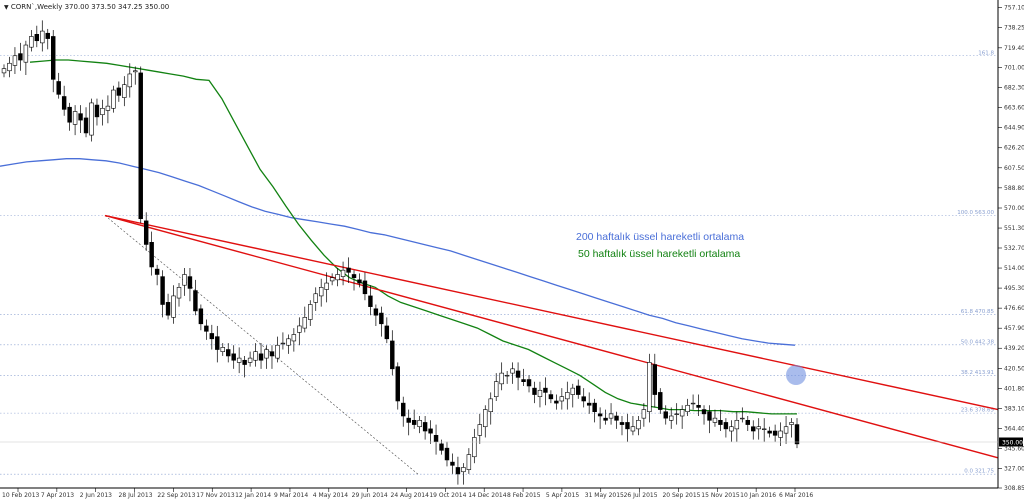 The height and width of the screenshot is (501, 1024). What do you see at coordinates (604, 495) in the screenshot?
I see `x-tick-label: 31 May 2015` at bounding box center [604, 495].